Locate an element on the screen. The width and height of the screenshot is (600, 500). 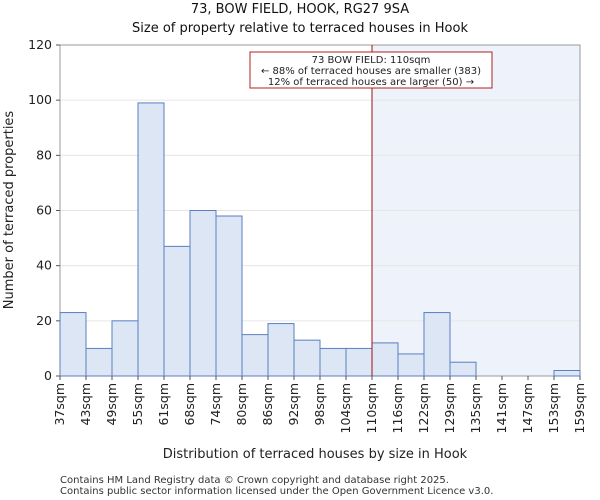
y-tick-label: 20 is located at coordinates (44, 320).